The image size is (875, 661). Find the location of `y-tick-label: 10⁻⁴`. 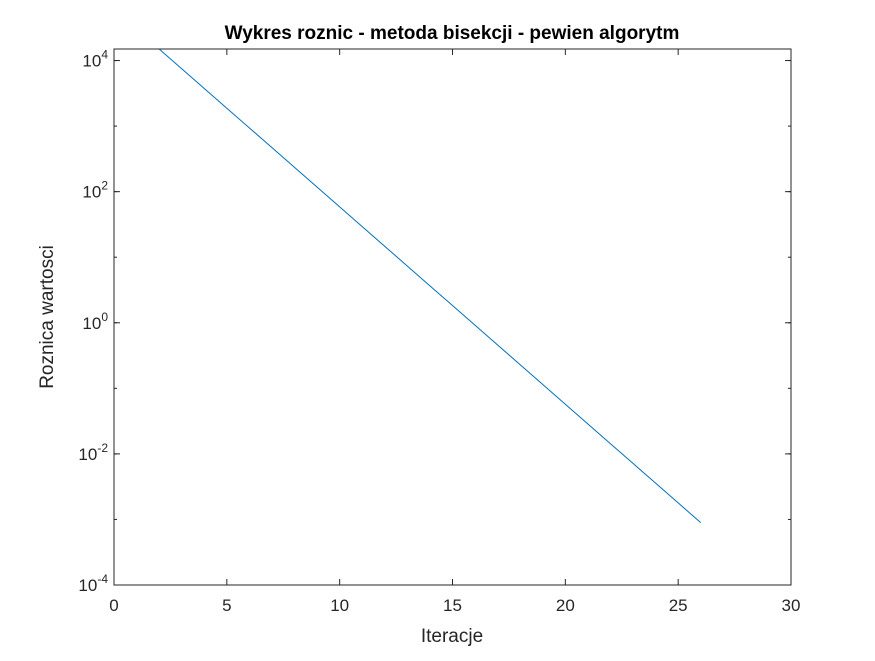

y-tick-label: 10⁻⁴ is located at coordinates (93, 583).